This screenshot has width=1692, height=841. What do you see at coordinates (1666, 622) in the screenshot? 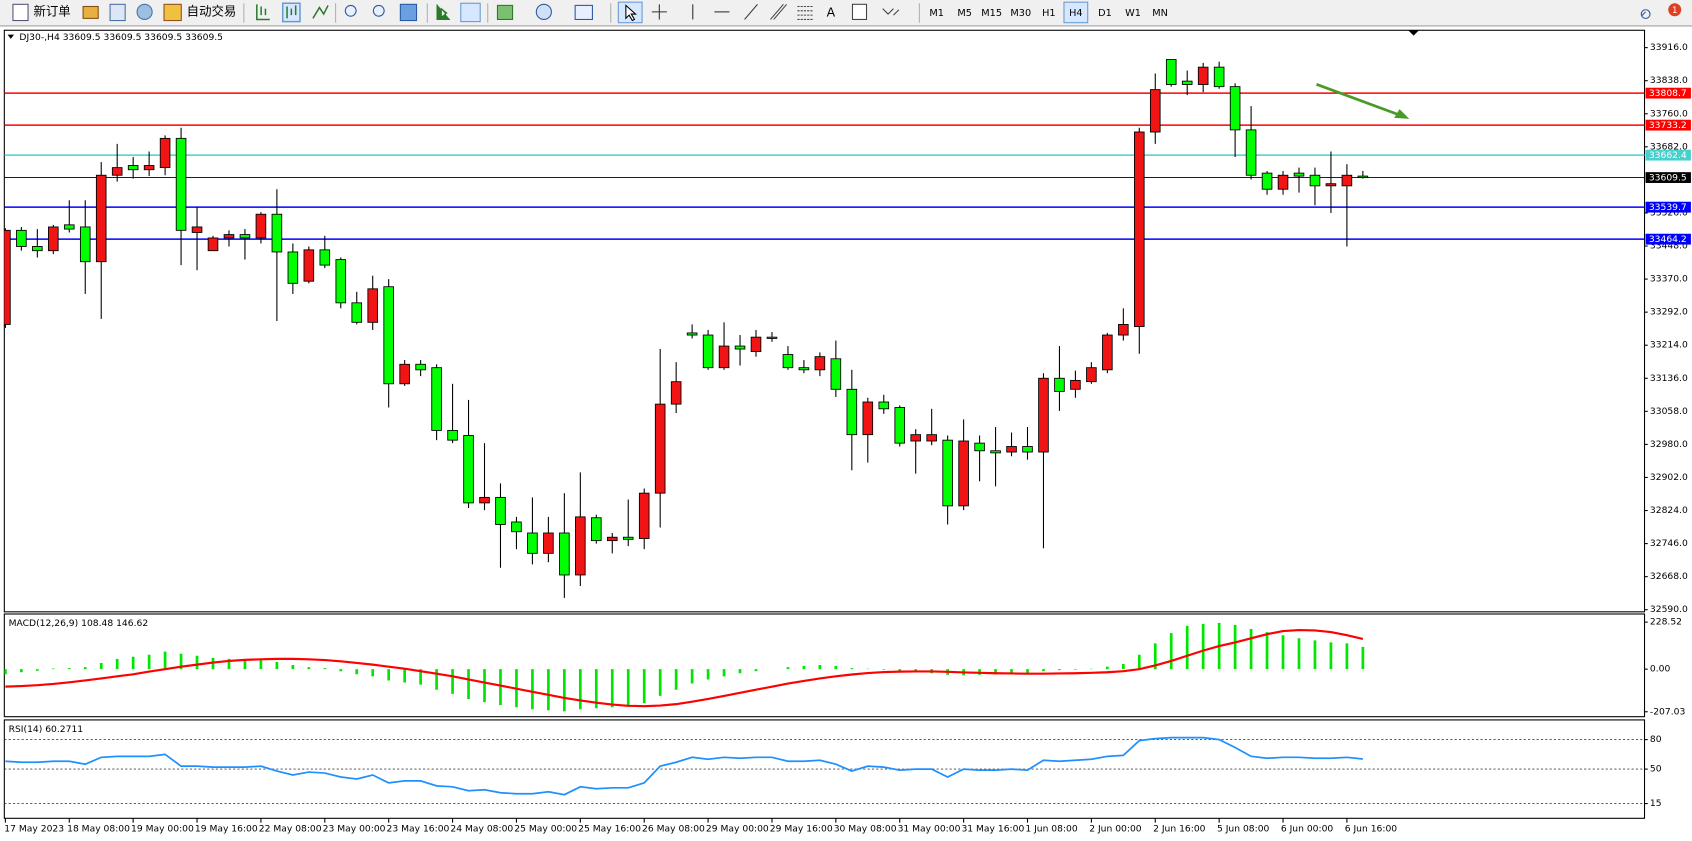
I see `y-tick-label: 228.52` at bounding box center [1666, 622].